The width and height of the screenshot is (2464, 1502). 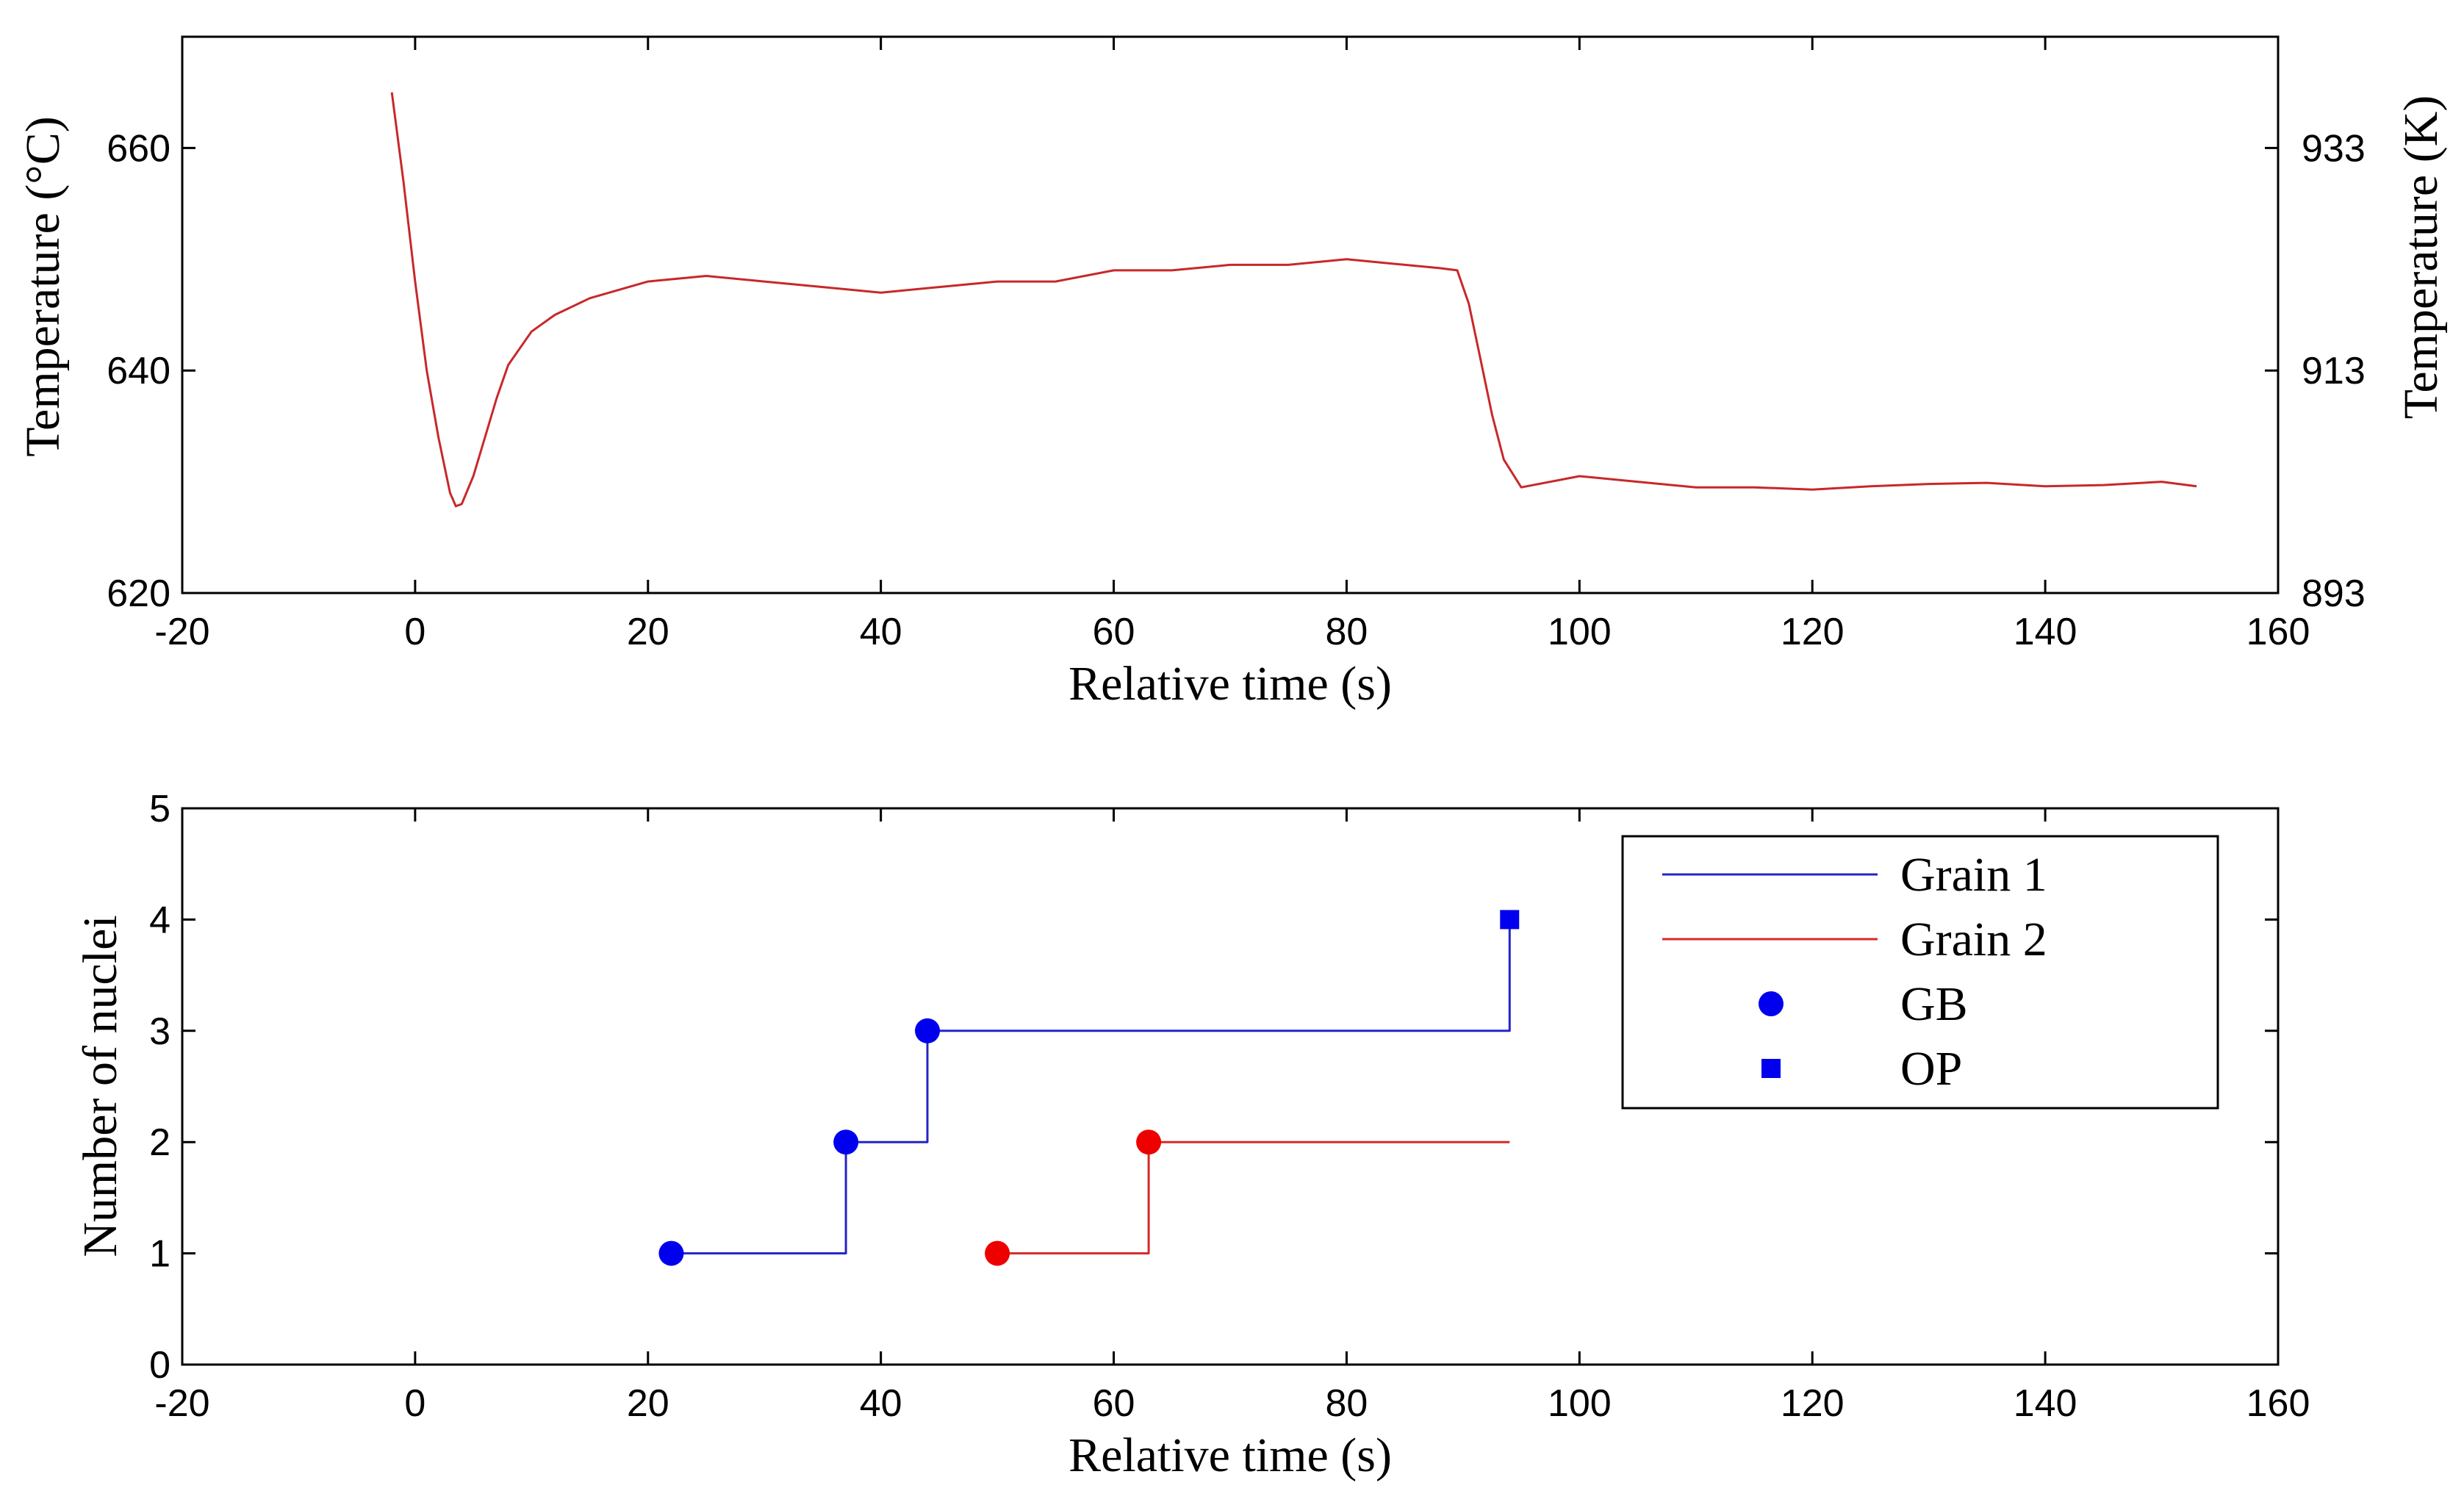 What do you see at coordinates (1580, 632) in the screenshot?
I see `temperature-x-tick-label: 100` at bounding box center [1580, 632].